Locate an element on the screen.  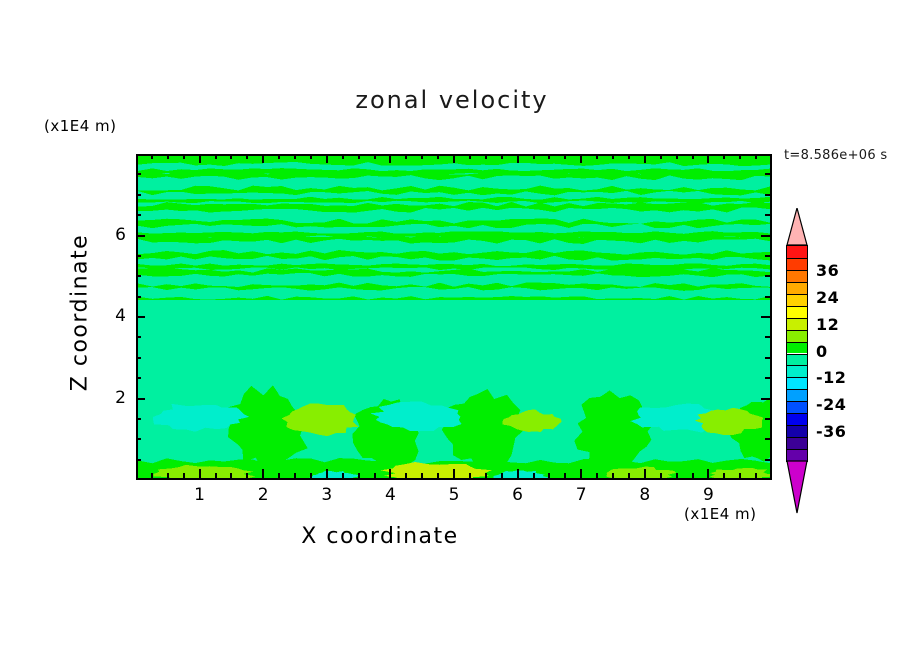
x-axis-title: X coordinate is located at coordinates (380, 536).